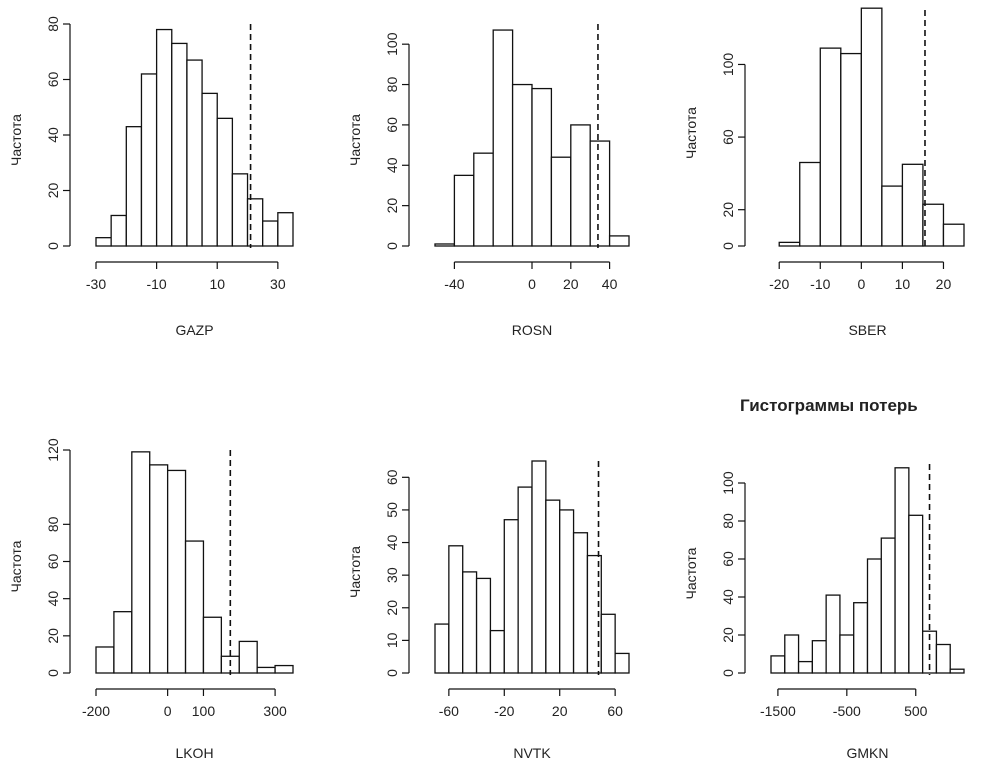 This screenshot has width=981, height=762. I want to click on histogram-gmkn: -1500 -500 500 0 20 40 60 80 100 Частота GMKN, so click(824, 612).